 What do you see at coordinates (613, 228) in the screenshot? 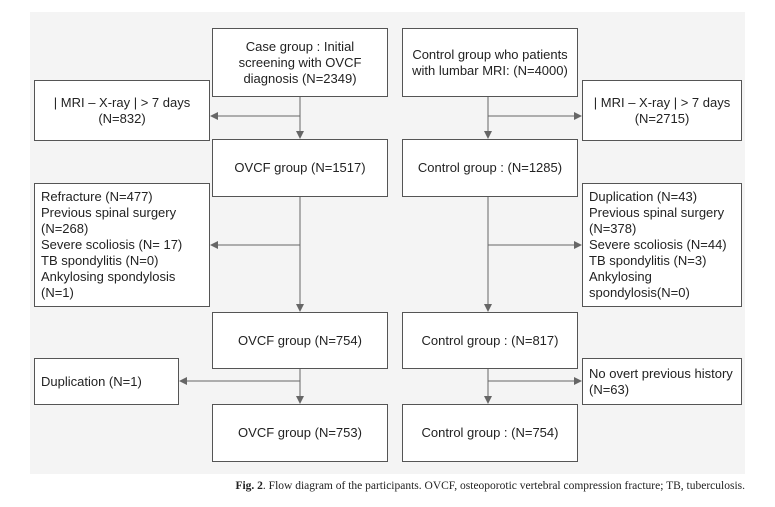
I see `control-exclusion-surgery-count: (N=378)` at bounding box center [613, 228].